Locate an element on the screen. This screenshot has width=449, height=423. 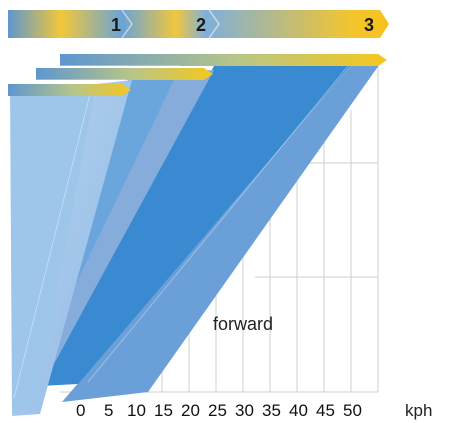
stage-1-label: 1 is located at coordinates (116, 25).